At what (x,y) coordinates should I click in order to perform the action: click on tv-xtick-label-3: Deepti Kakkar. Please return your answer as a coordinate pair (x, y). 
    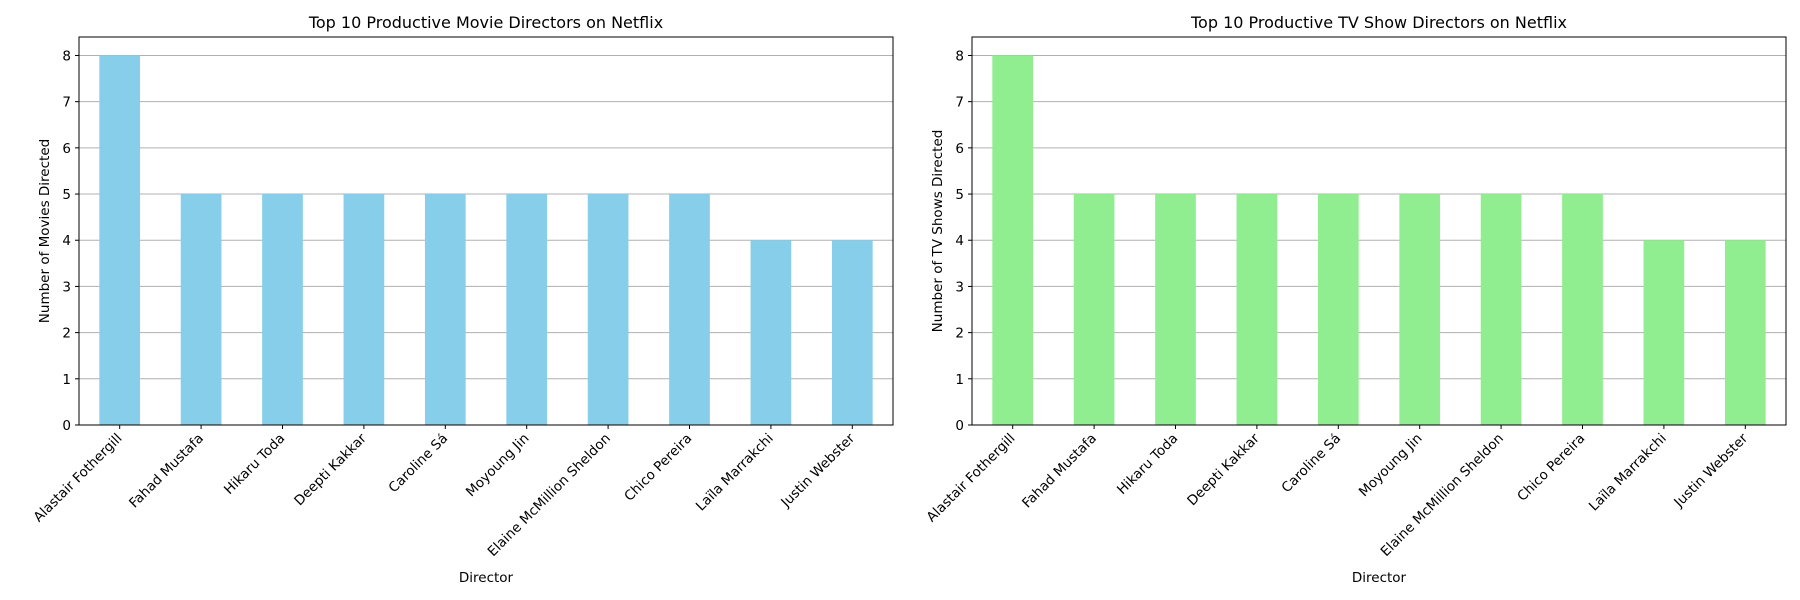
    Looking at the image, I should click on (1223, 469).